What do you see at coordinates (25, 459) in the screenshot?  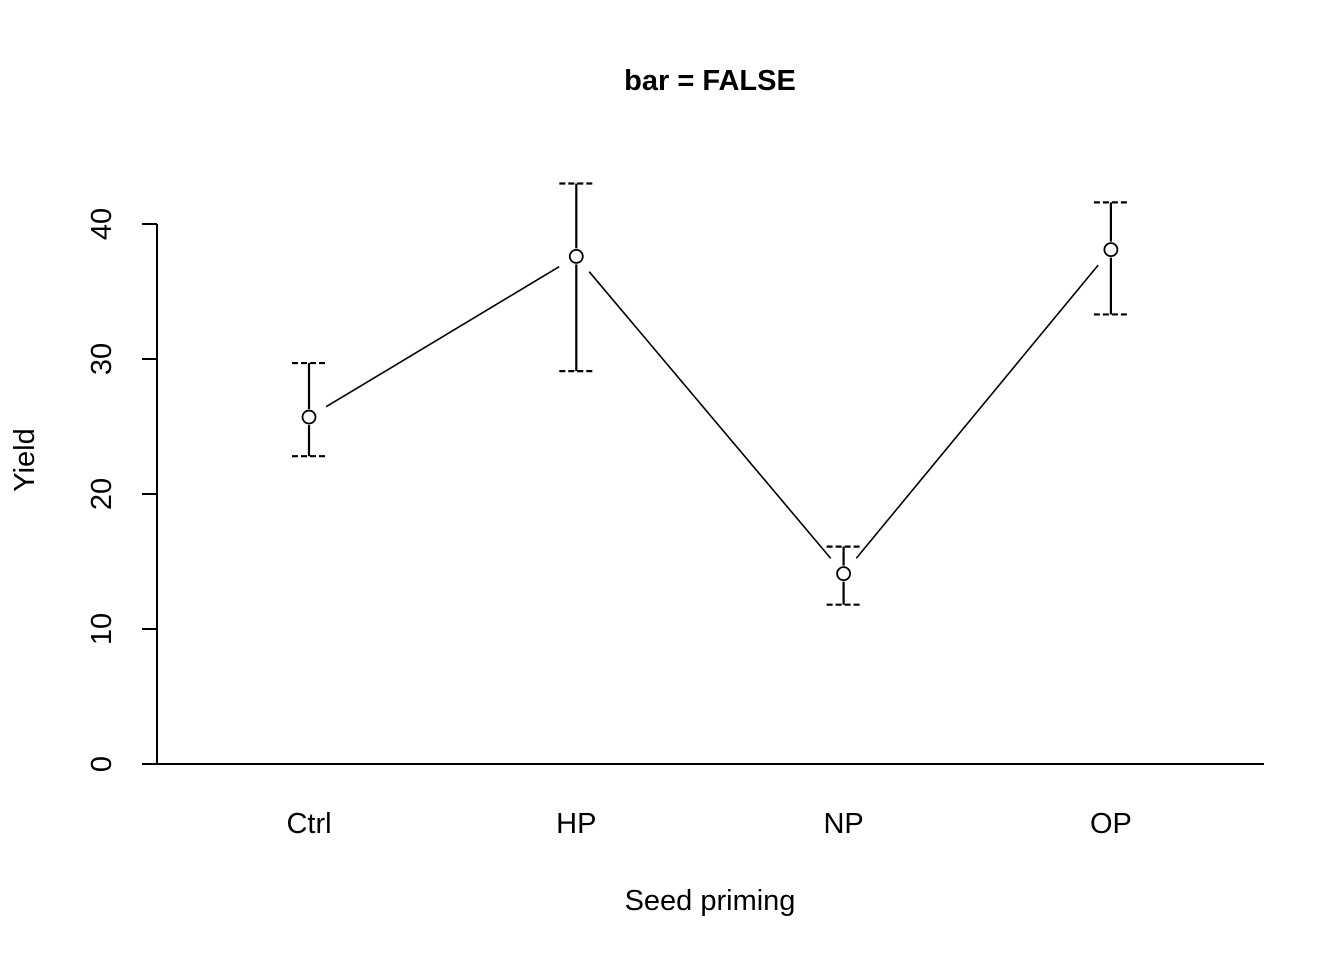 I see `y-axis-label: Yield` at bounding box center [25, 459].